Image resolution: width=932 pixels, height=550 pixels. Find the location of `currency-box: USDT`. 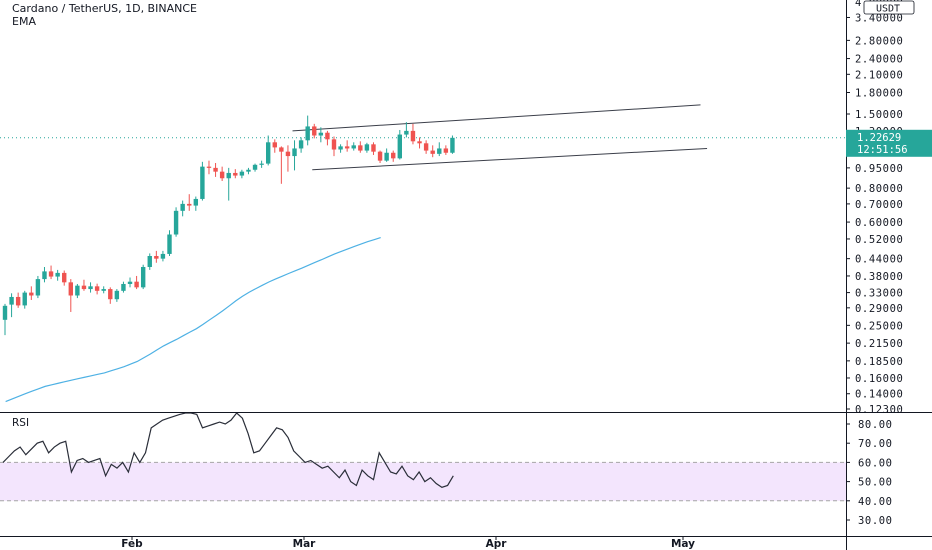

currency-box: USDT is located at coordinates (889, 7).